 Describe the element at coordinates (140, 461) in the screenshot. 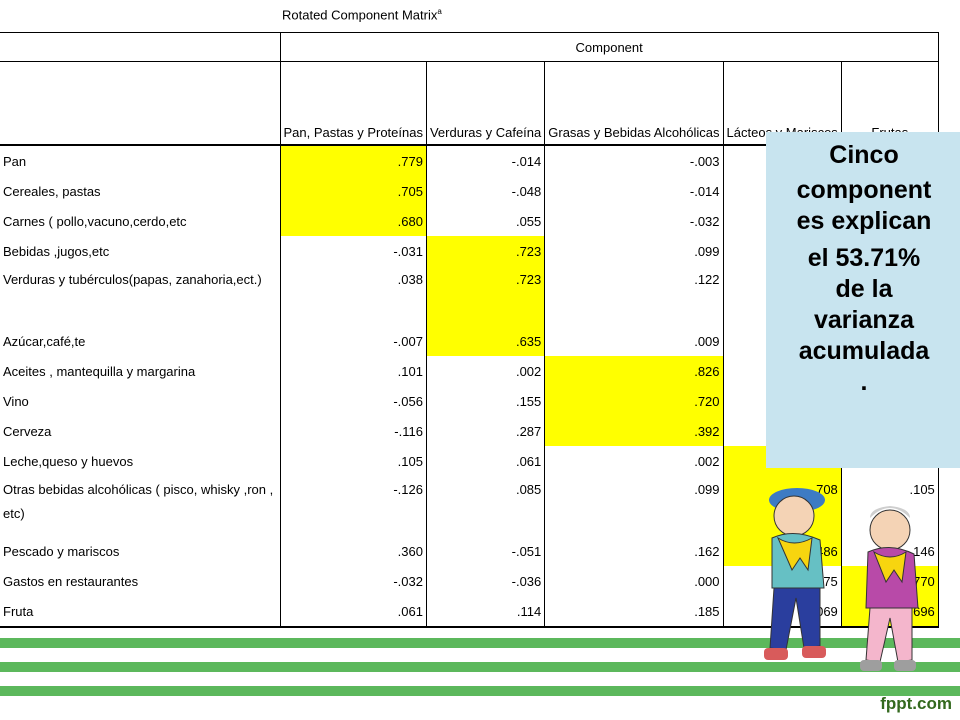

I see `row-label: Leche,queso y huevos` at that location.